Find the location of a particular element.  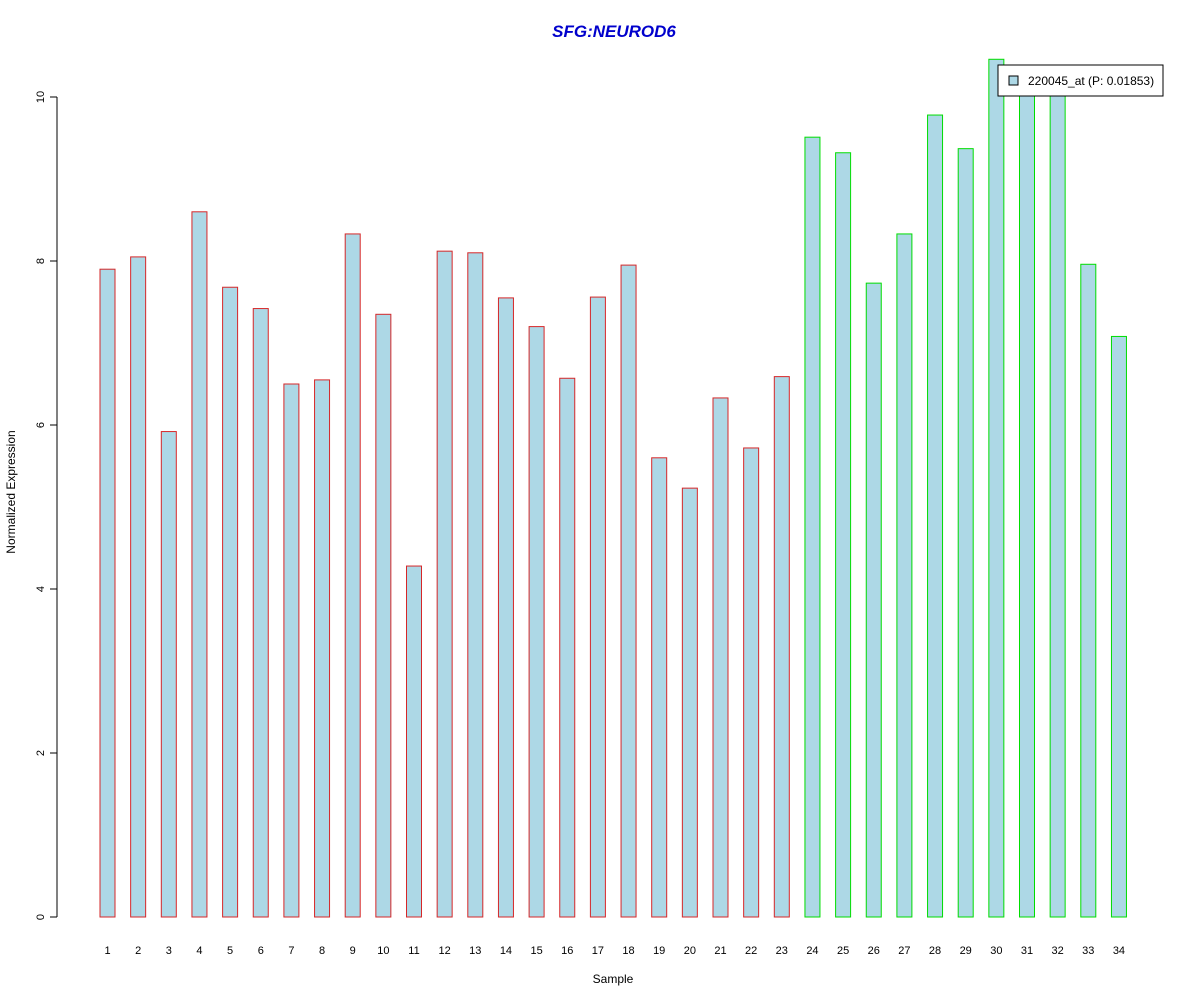

x-tick-label: 14 is located at coordinates (506, 951).